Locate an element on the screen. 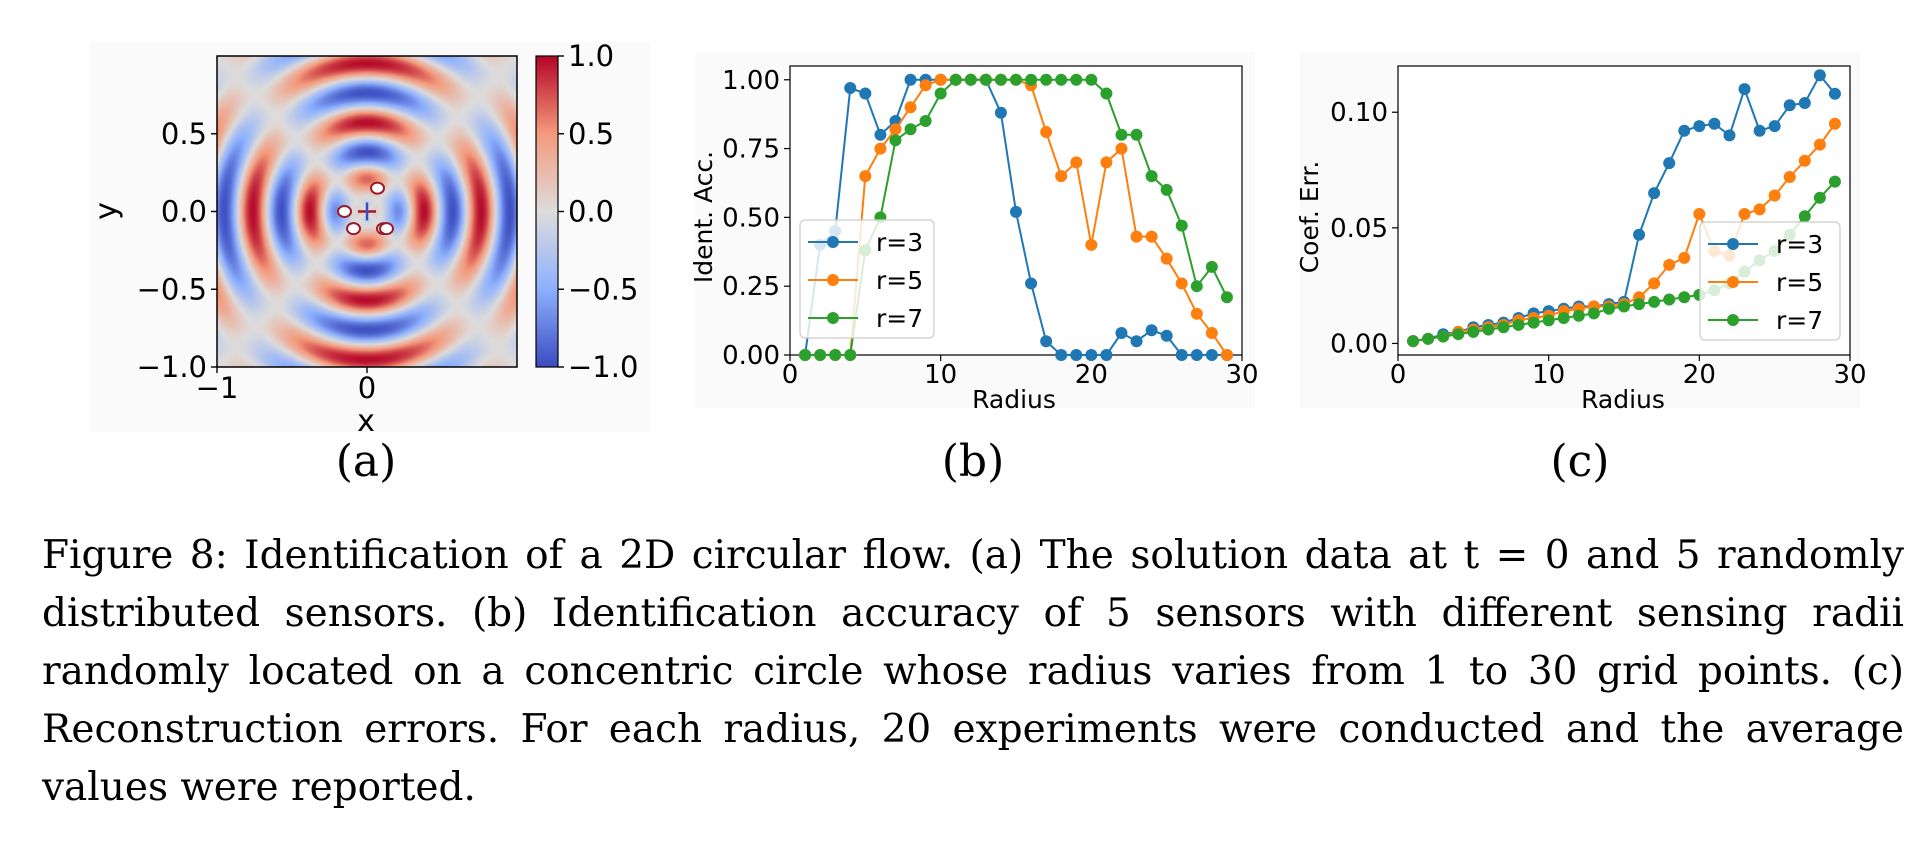 Image resolution: width=1925 pixels, height=851 pixels. heatmap-y-tick-label: −0.5 is located at coordinates (172, 289).